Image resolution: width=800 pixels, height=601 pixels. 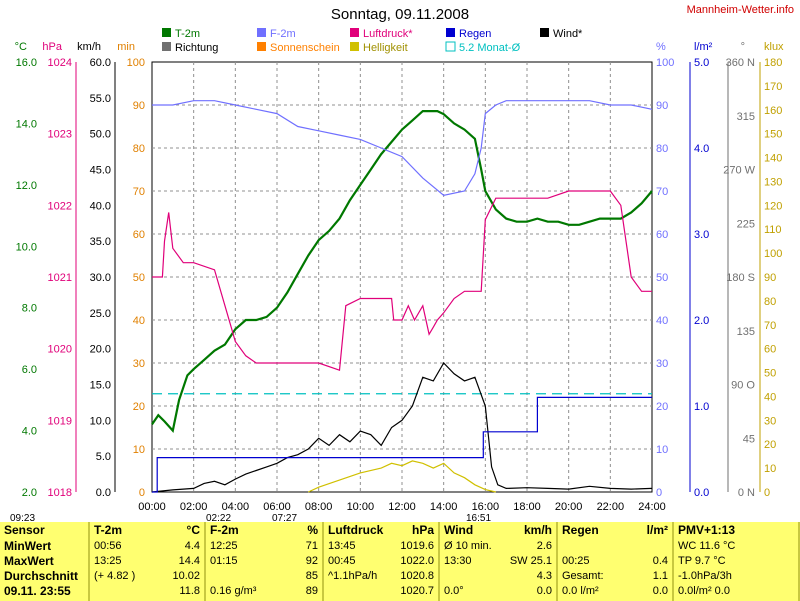 I want to click on x-tick-label: 18:00, so click(x=527, y=507).